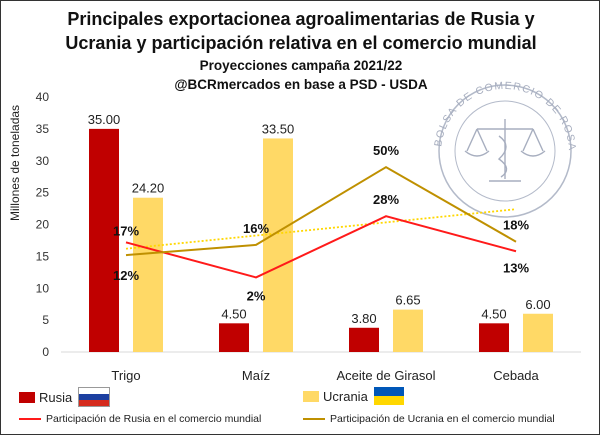 The width and height of the screenshot is (600, 435). What do you see at coordinates (27, 397) in the screenshot?
I see `legend-swatch-rusia` at bounding box center [27, 397].